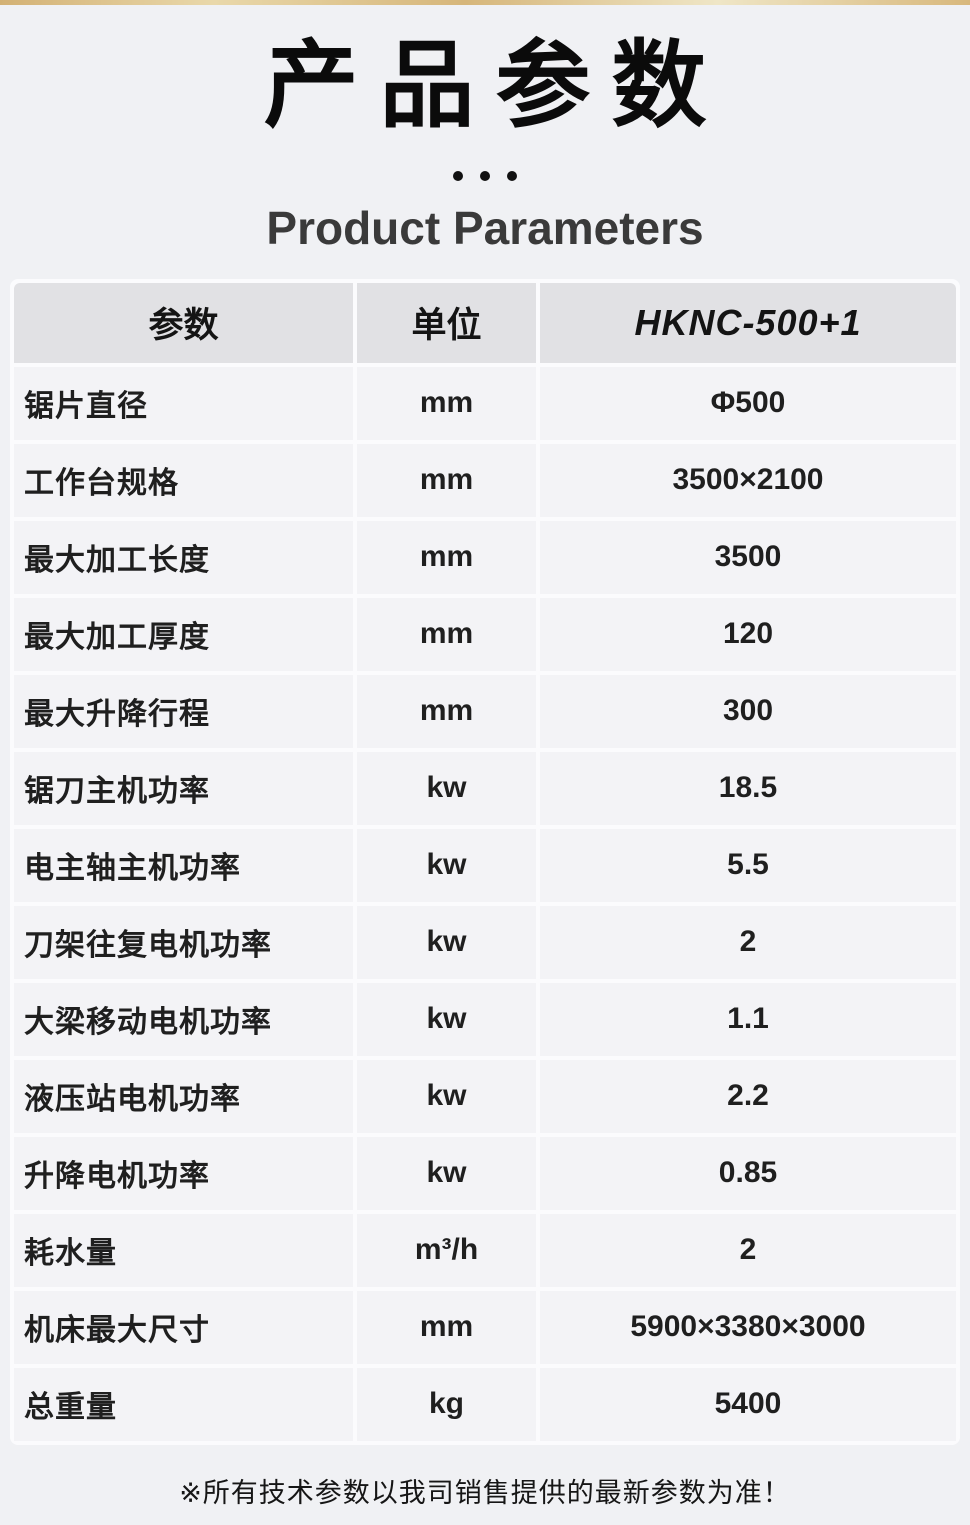  I want to click on value-cell: 3500×2100, so click(748, 480).